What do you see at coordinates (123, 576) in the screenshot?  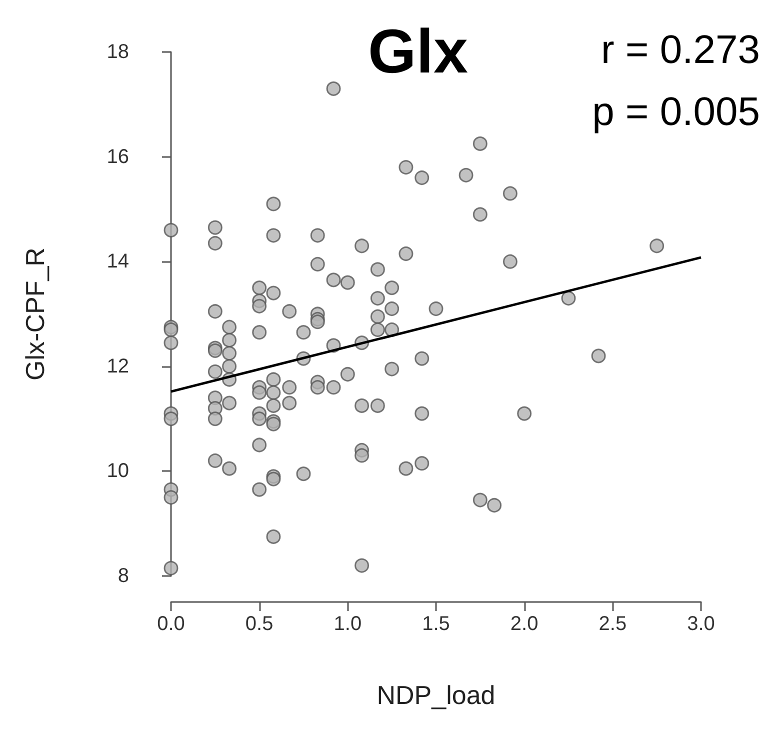 I see `y-tick-label: 8` at bounding box center [123, 576].